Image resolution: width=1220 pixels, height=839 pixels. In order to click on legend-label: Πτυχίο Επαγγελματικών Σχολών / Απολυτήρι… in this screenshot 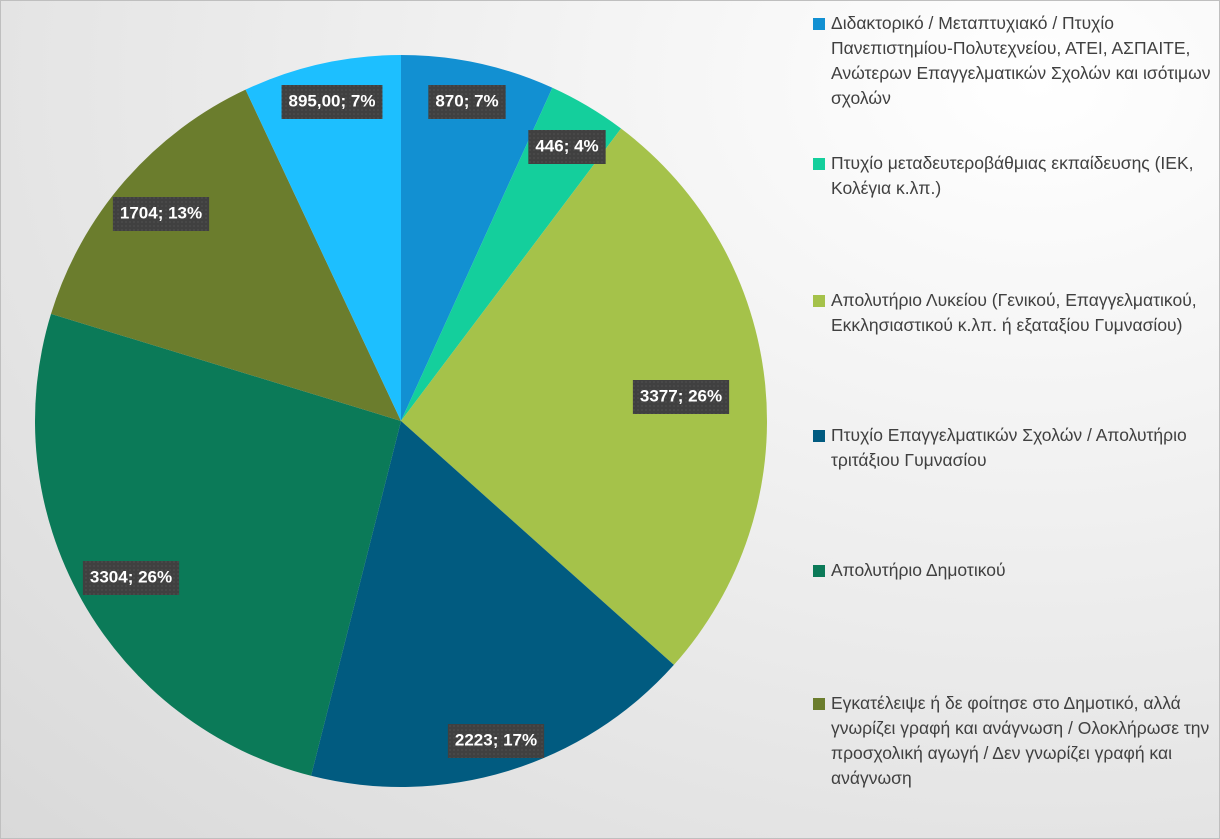, I will do `click(1009, 447)`.